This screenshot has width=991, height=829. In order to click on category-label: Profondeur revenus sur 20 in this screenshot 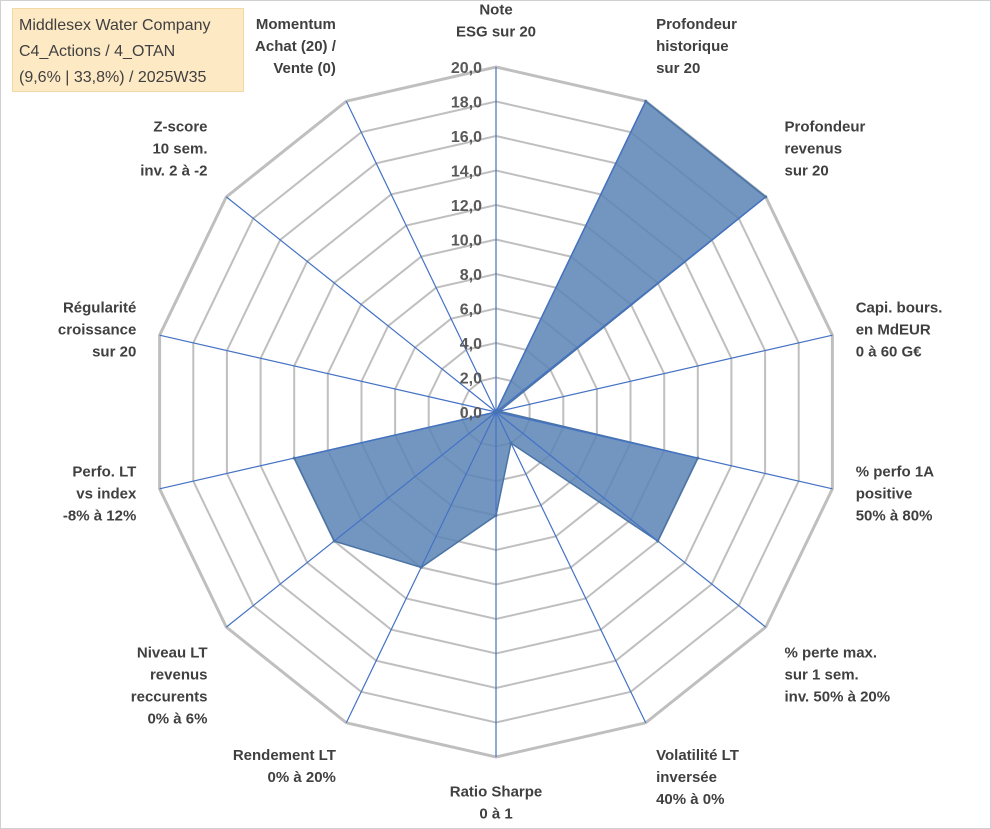, I will do `click(825, 148)`.